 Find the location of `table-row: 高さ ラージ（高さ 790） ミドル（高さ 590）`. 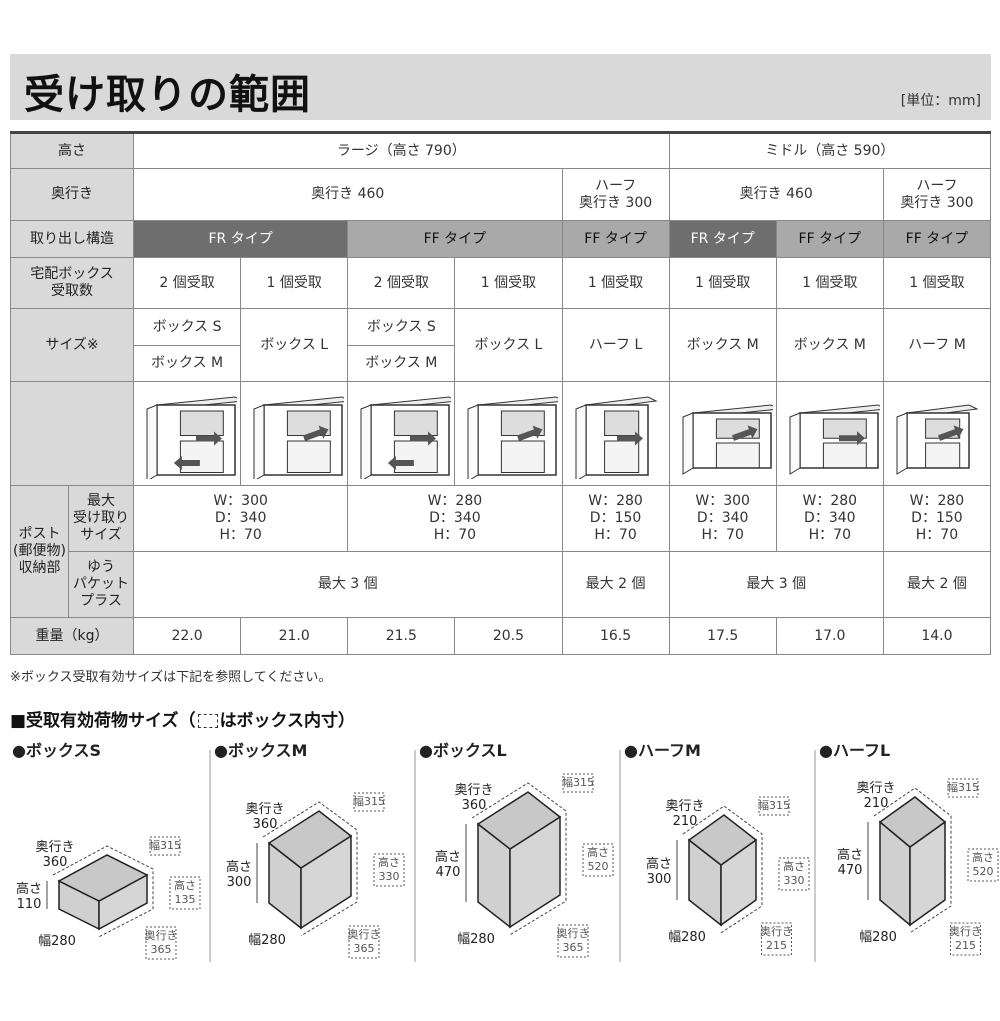

table-row: 高さ ラージ（高さ 790） ミドル（高さ 590） is located at coordinates (501, 150).